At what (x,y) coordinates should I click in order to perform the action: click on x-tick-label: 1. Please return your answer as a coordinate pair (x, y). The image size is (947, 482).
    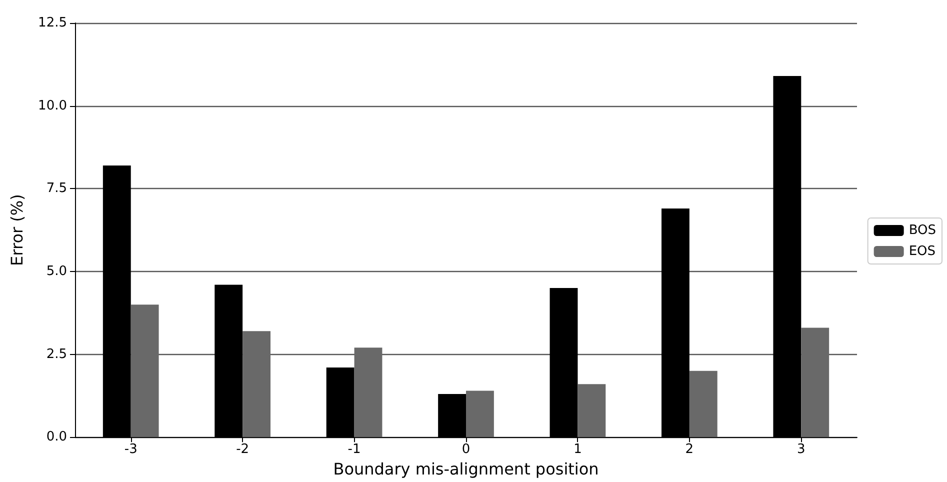
    Looking at the image, I should click on (578, 450).